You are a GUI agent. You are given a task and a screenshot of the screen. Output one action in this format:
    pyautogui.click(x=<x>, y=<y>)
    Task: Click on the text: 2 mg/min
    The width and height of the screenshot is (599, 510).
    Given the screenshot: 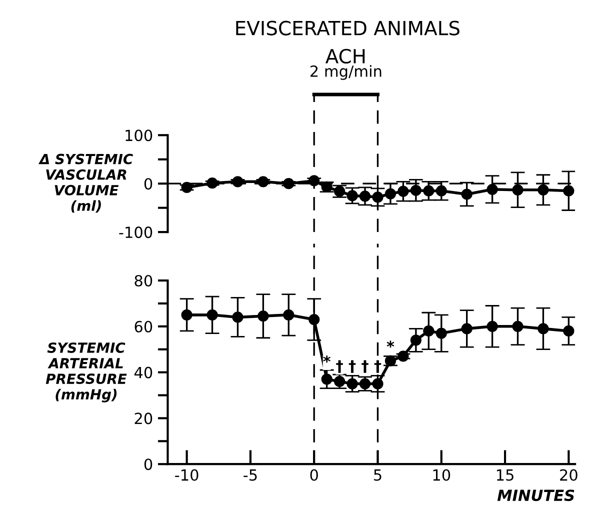 What is the action you would take?
    pyautogui.click(x=346, y=72)
    